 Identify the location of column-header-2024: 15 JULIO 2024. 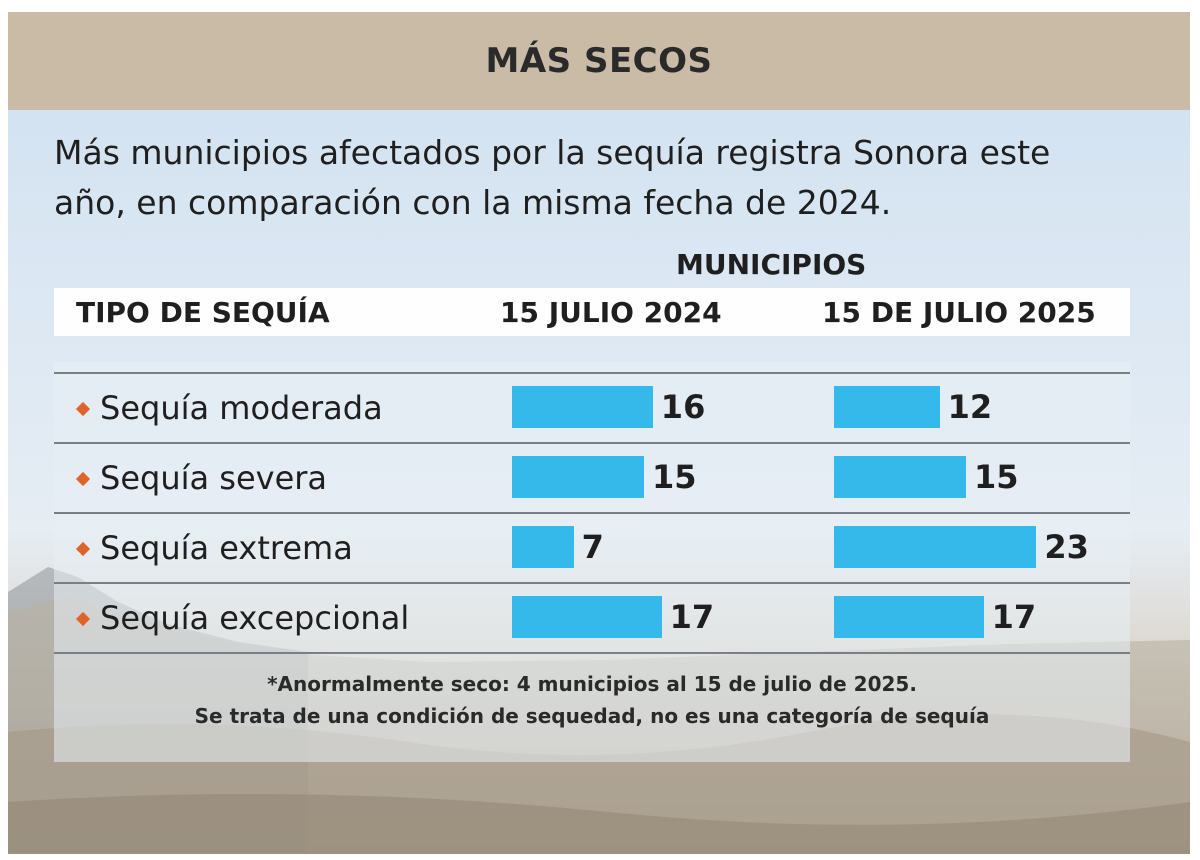
(611, 312).